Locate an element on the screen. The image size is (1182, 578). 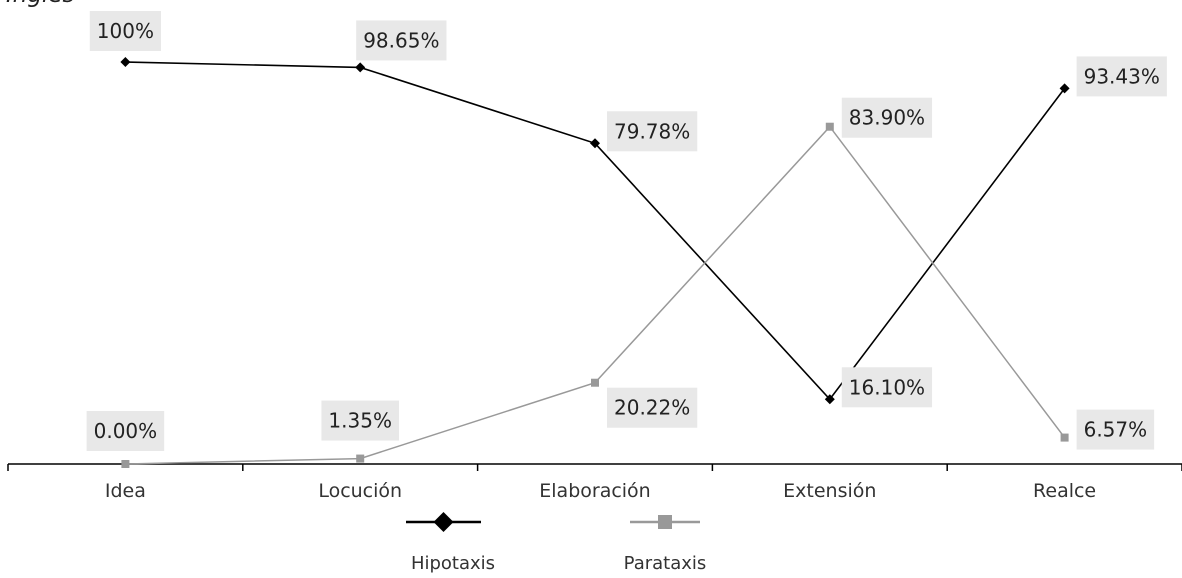
data-label-text: 6.57% is located at coordinates (1116, 430).